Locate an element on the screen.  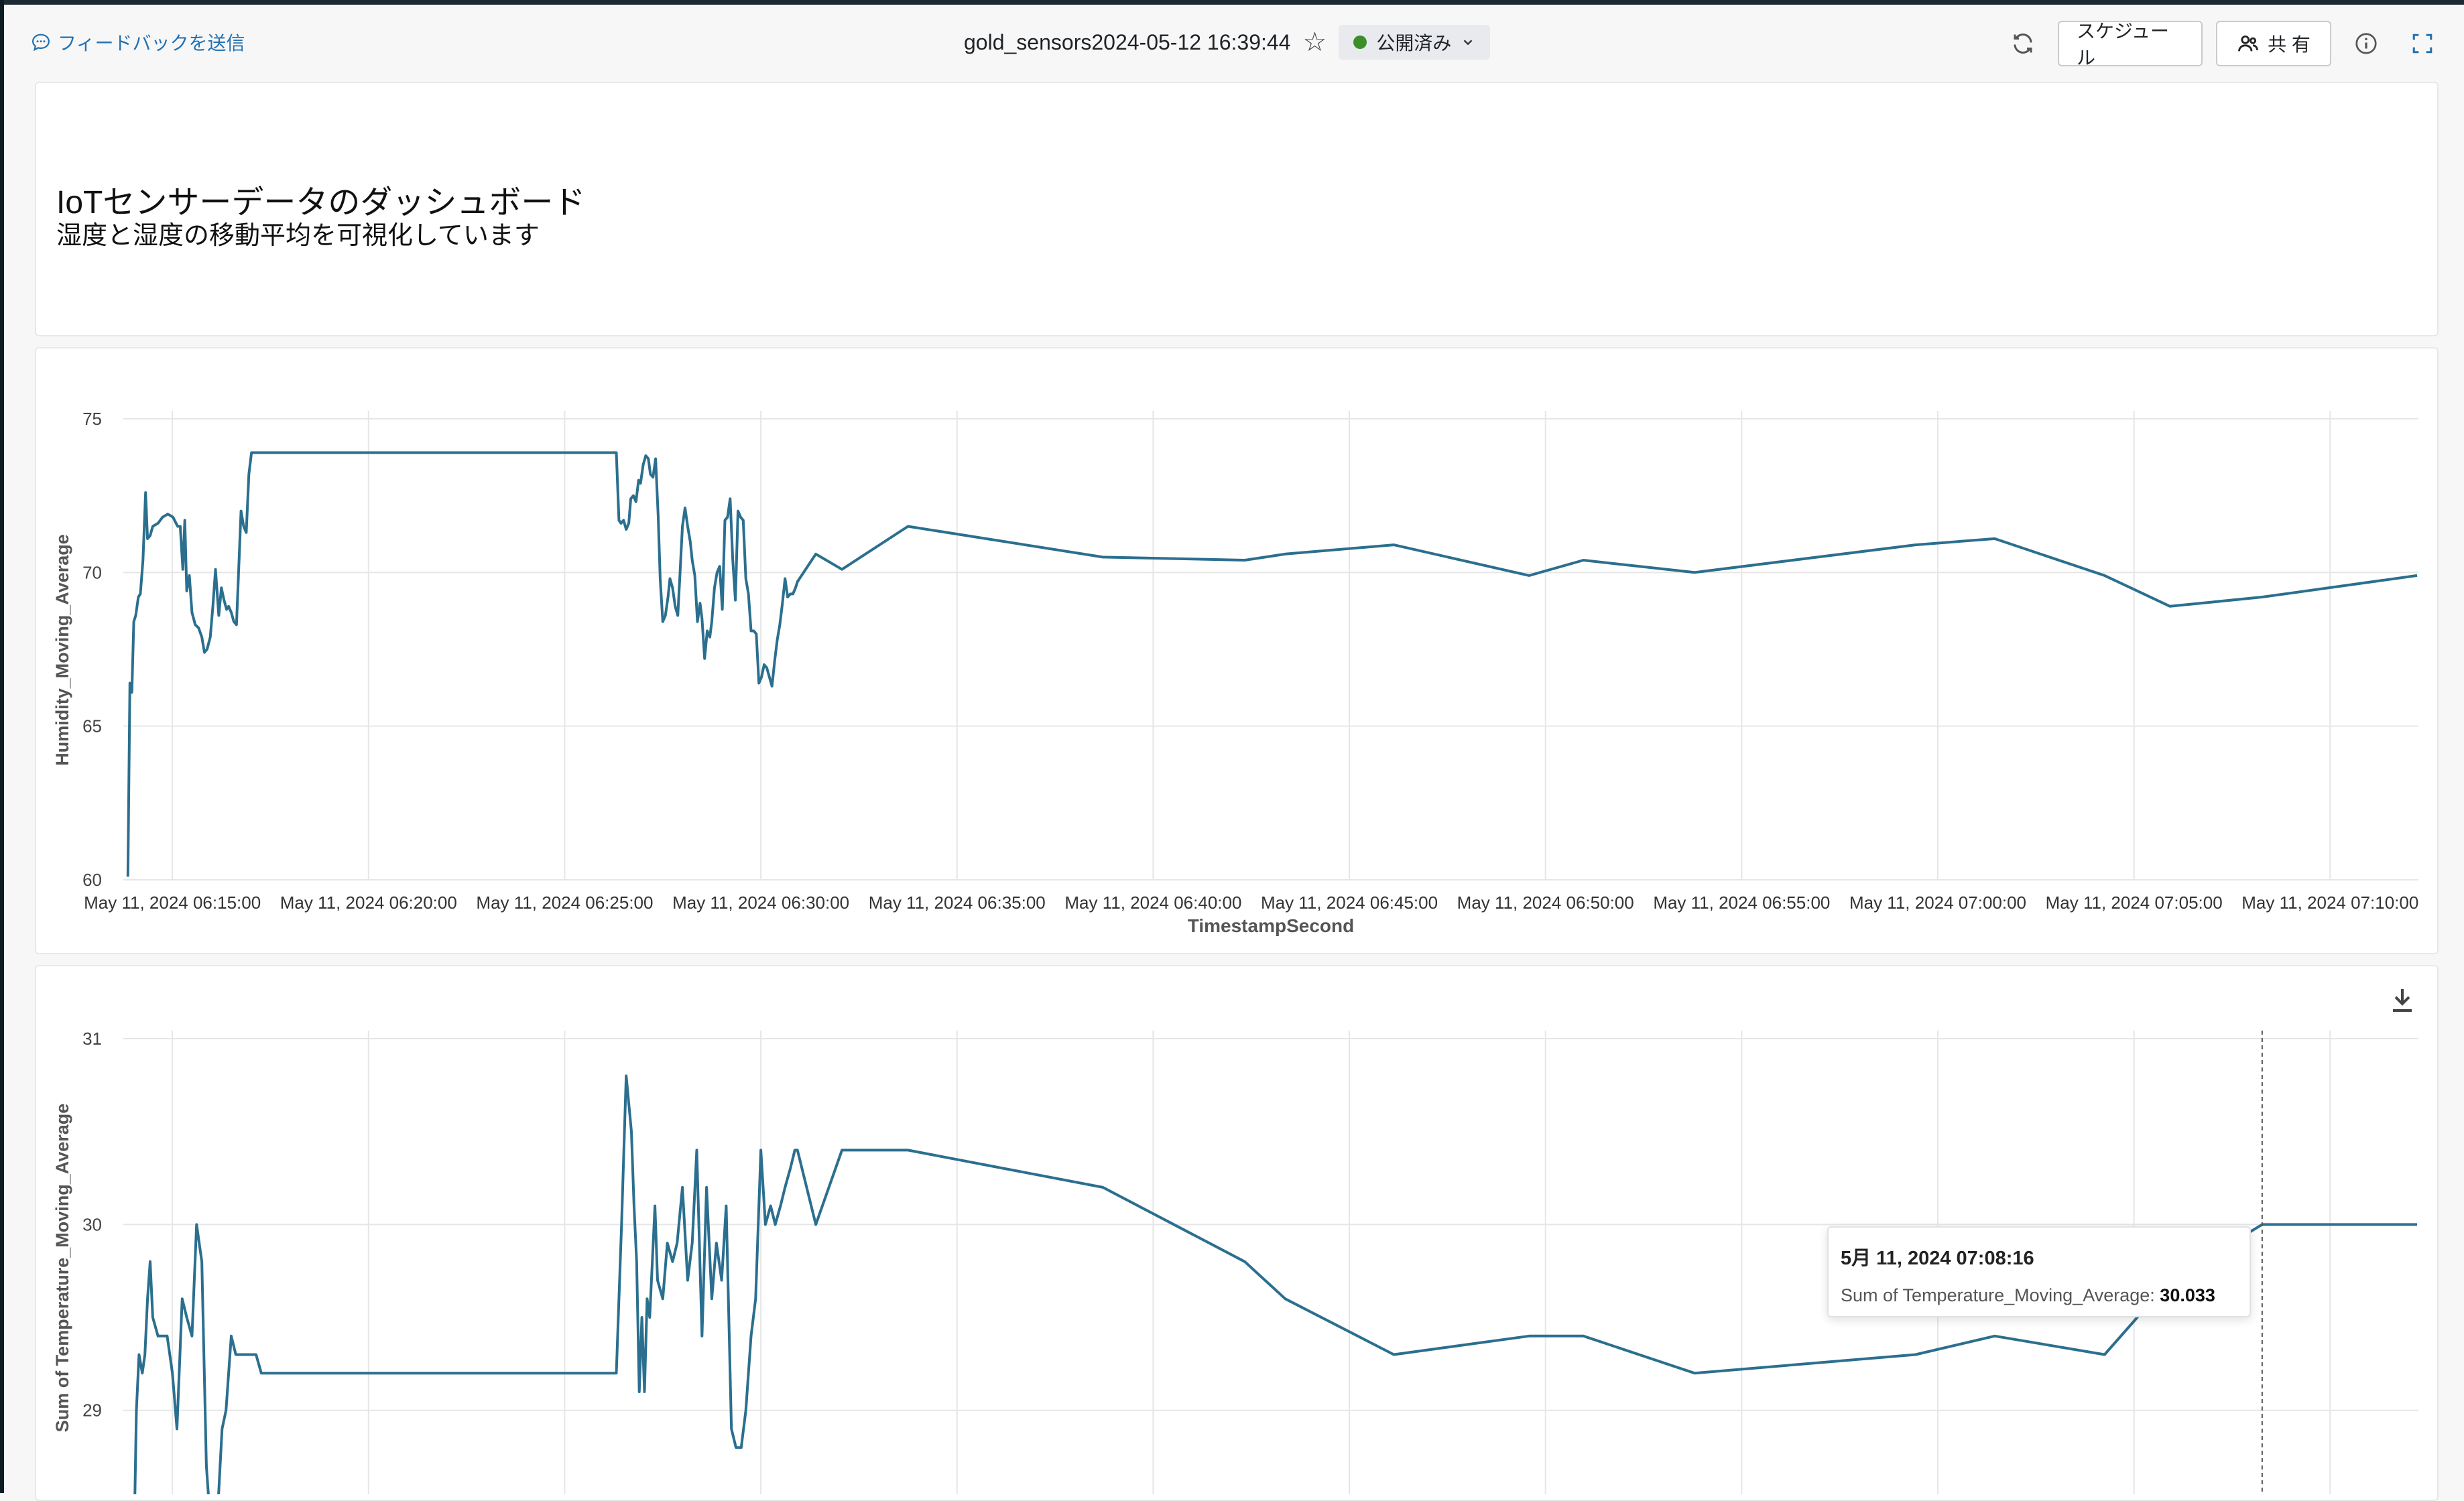
share-button: 共 有 is located at coordinates (2273, 43).